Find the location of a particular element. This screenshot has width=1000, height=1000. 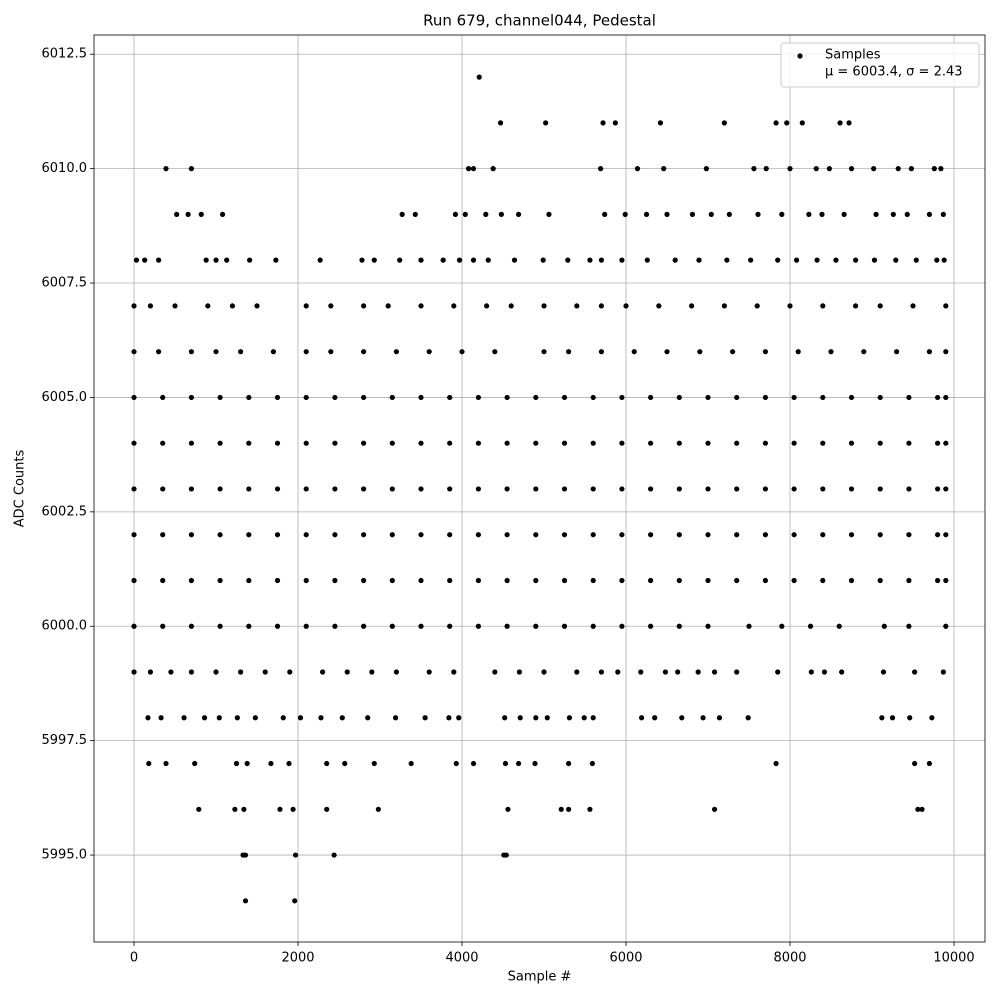

y-tick-label: 6005.0 is located at coordinates (65, 397).